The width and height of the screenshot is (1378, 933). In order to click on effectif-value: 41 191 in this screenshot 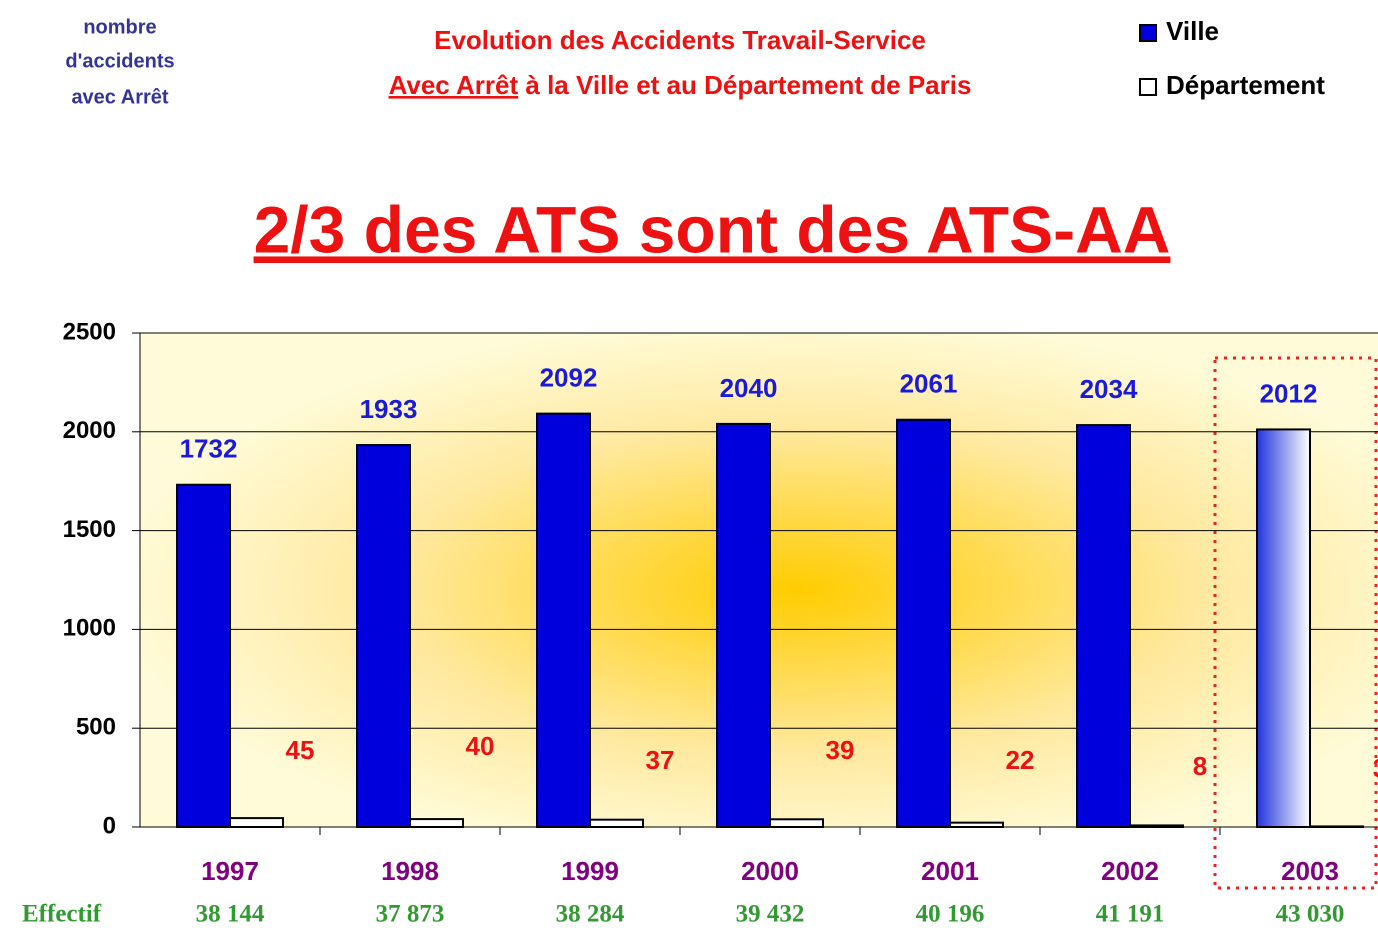, I will do `click(1130, 914)`.